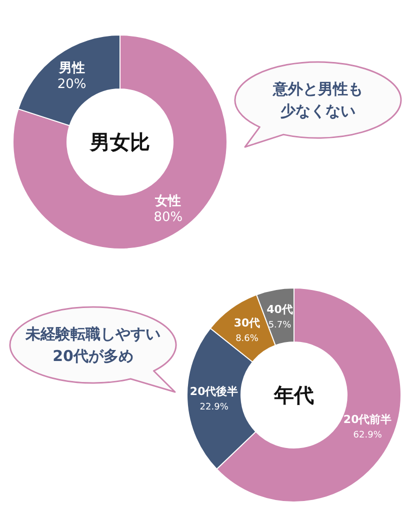  I want to click on text: 未経験転職しやすい, so click(92, 334).